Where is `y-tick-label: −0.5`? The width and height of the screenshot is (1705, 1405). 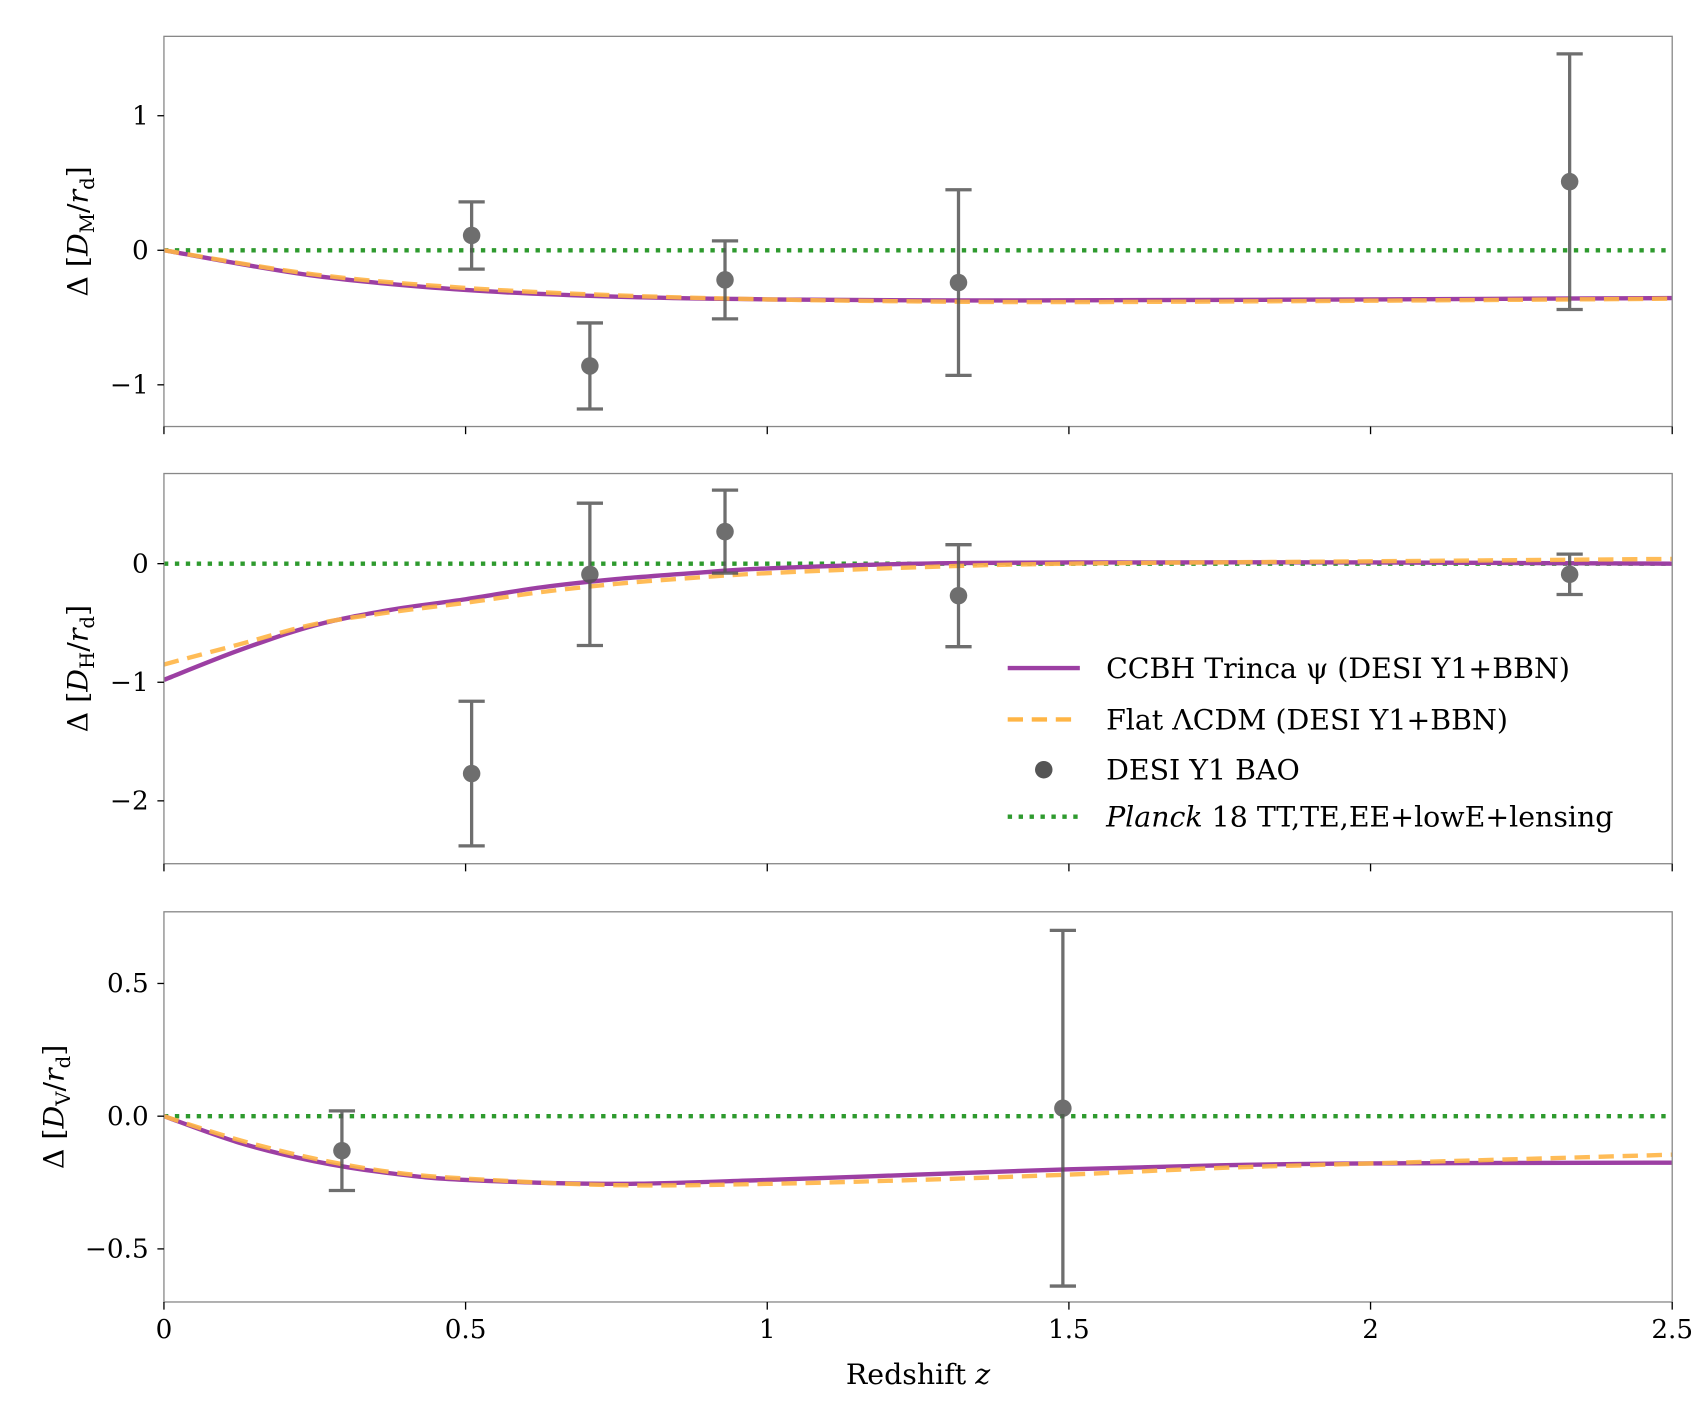 y-tick-label: −0.5 is located at coordinates (117, 1250).